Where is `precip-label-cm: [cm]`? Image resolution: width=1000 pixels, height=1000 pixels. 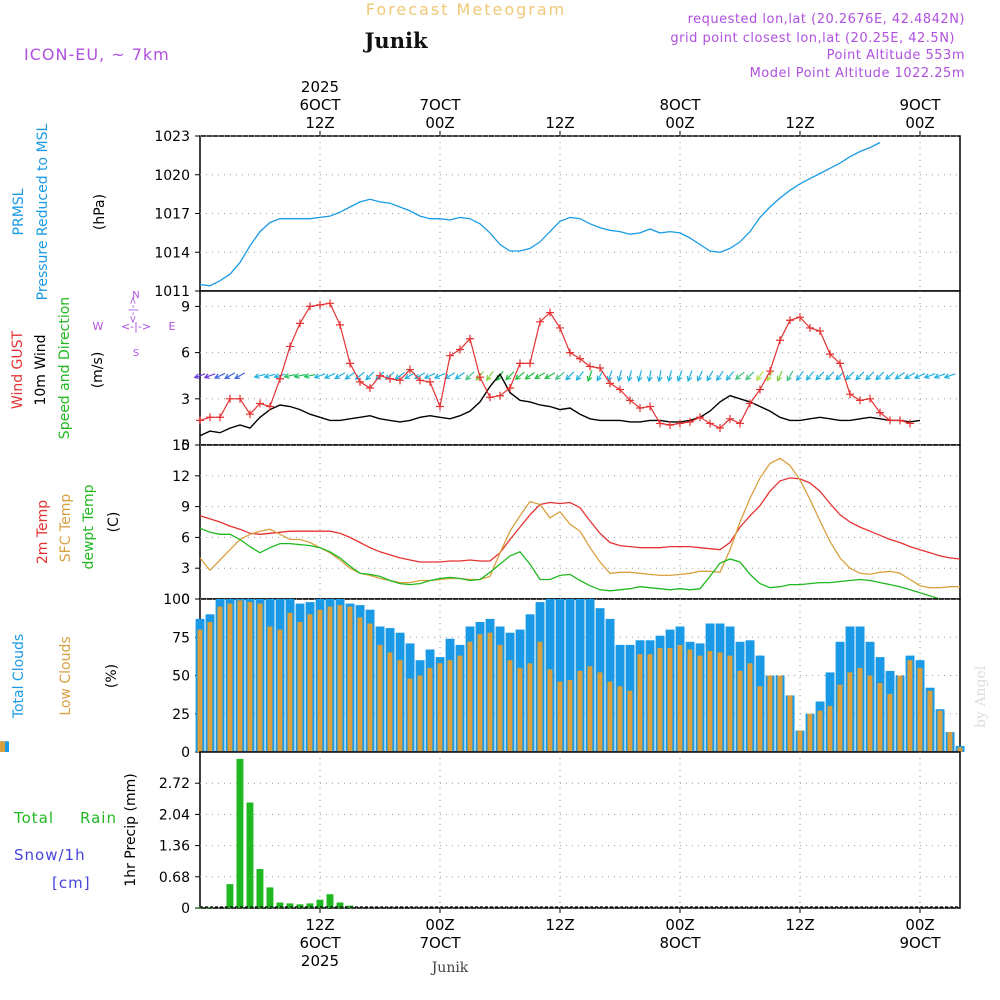 precip-label-cm: [cm] is located at coordinates (71, 883).